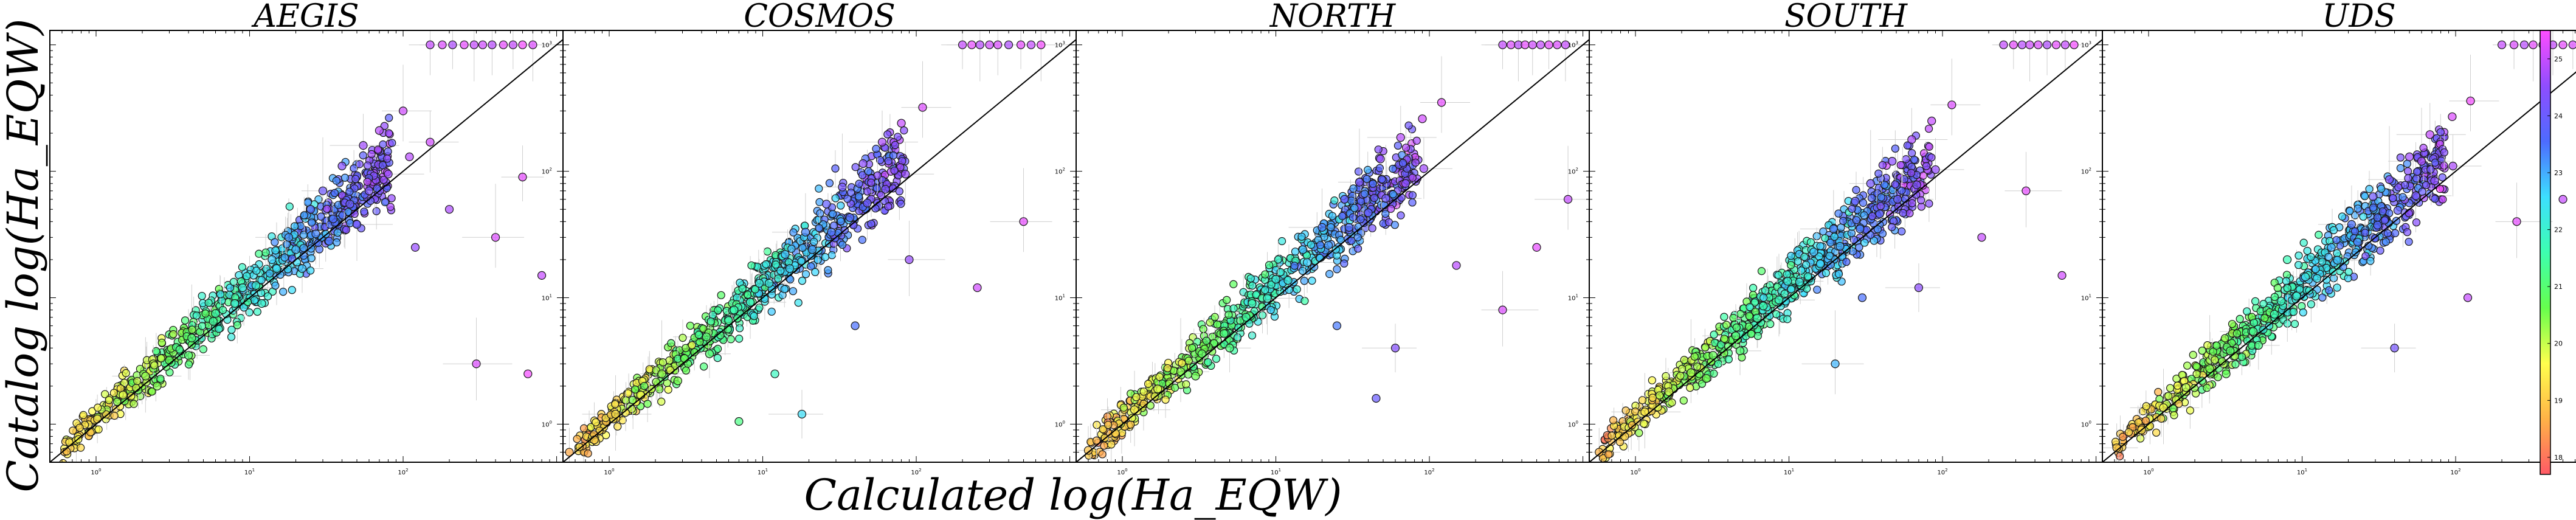 This screenshot has height=520, width=2576. I want to click on panel-title: AEGIS, so click(305, 17).